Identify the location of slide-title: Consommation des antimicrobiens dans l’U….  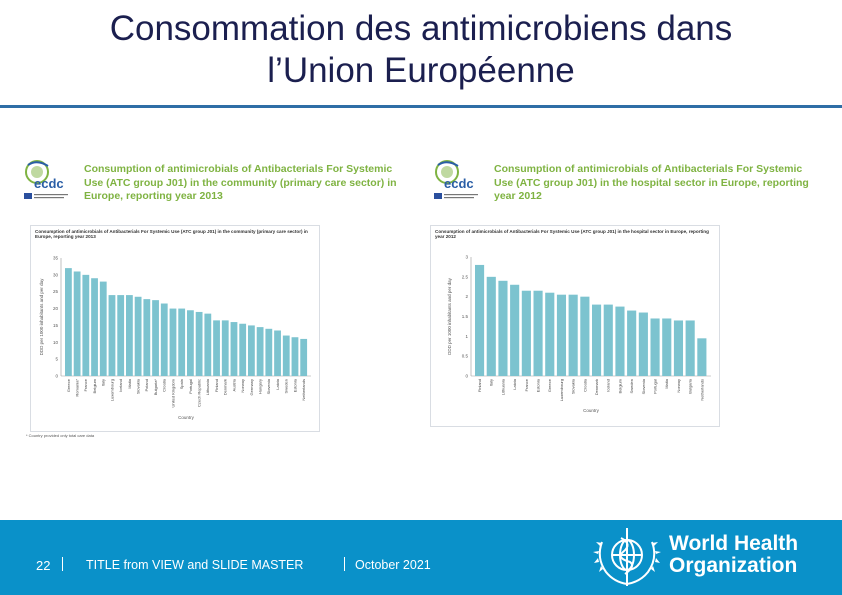
(421, 50).